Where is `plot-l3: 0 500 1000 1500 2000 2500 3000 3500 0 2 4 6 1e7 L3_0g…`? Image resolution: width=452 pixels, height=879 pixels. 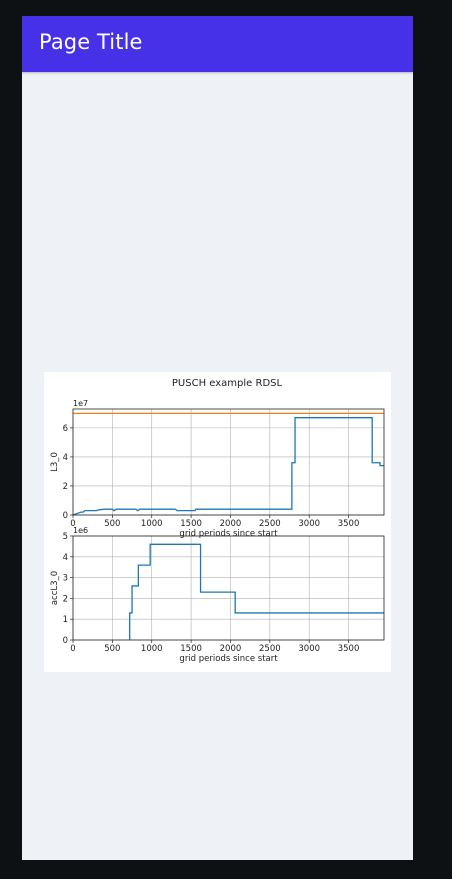 plot-l3: 0 500 1000 1500 2000 2500 3000 3500 0 2 4 6 1e7 L3_0g… is located at coordinates (217, 469).